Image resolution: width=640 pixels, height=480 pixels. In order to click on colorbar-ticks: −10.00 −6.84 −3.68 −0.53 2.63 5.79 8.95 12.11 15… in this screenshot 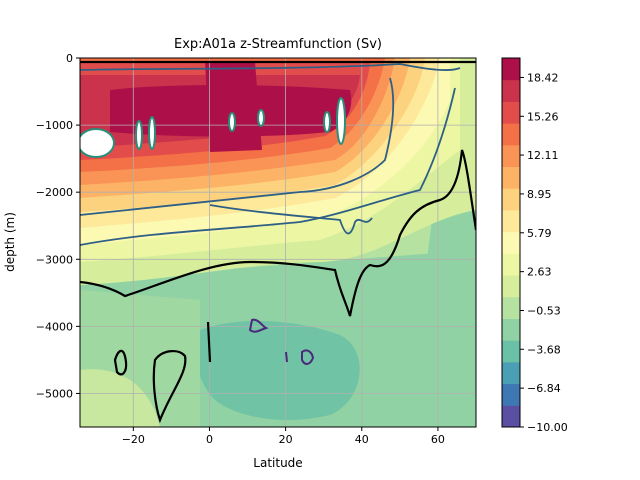, I will do `click(544, 252)`.